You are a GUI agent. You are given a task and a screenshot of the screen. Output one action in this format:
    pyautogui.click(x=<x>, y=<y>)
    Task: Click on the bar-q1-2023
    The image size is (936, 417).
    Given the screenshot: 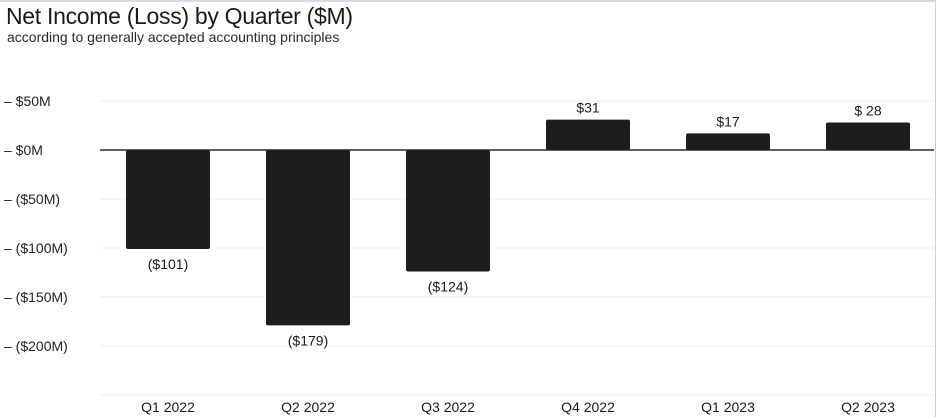 What is the action you would take?
    pyautogui.click(x=728, y=141)
    